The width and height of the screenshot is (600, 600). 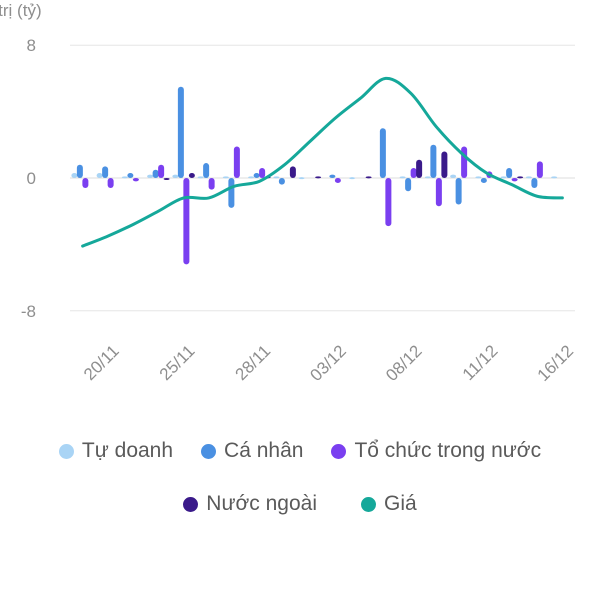 I want to click on y-axis-unit-label: a trị (tỷ), so click(x=21, y=10).